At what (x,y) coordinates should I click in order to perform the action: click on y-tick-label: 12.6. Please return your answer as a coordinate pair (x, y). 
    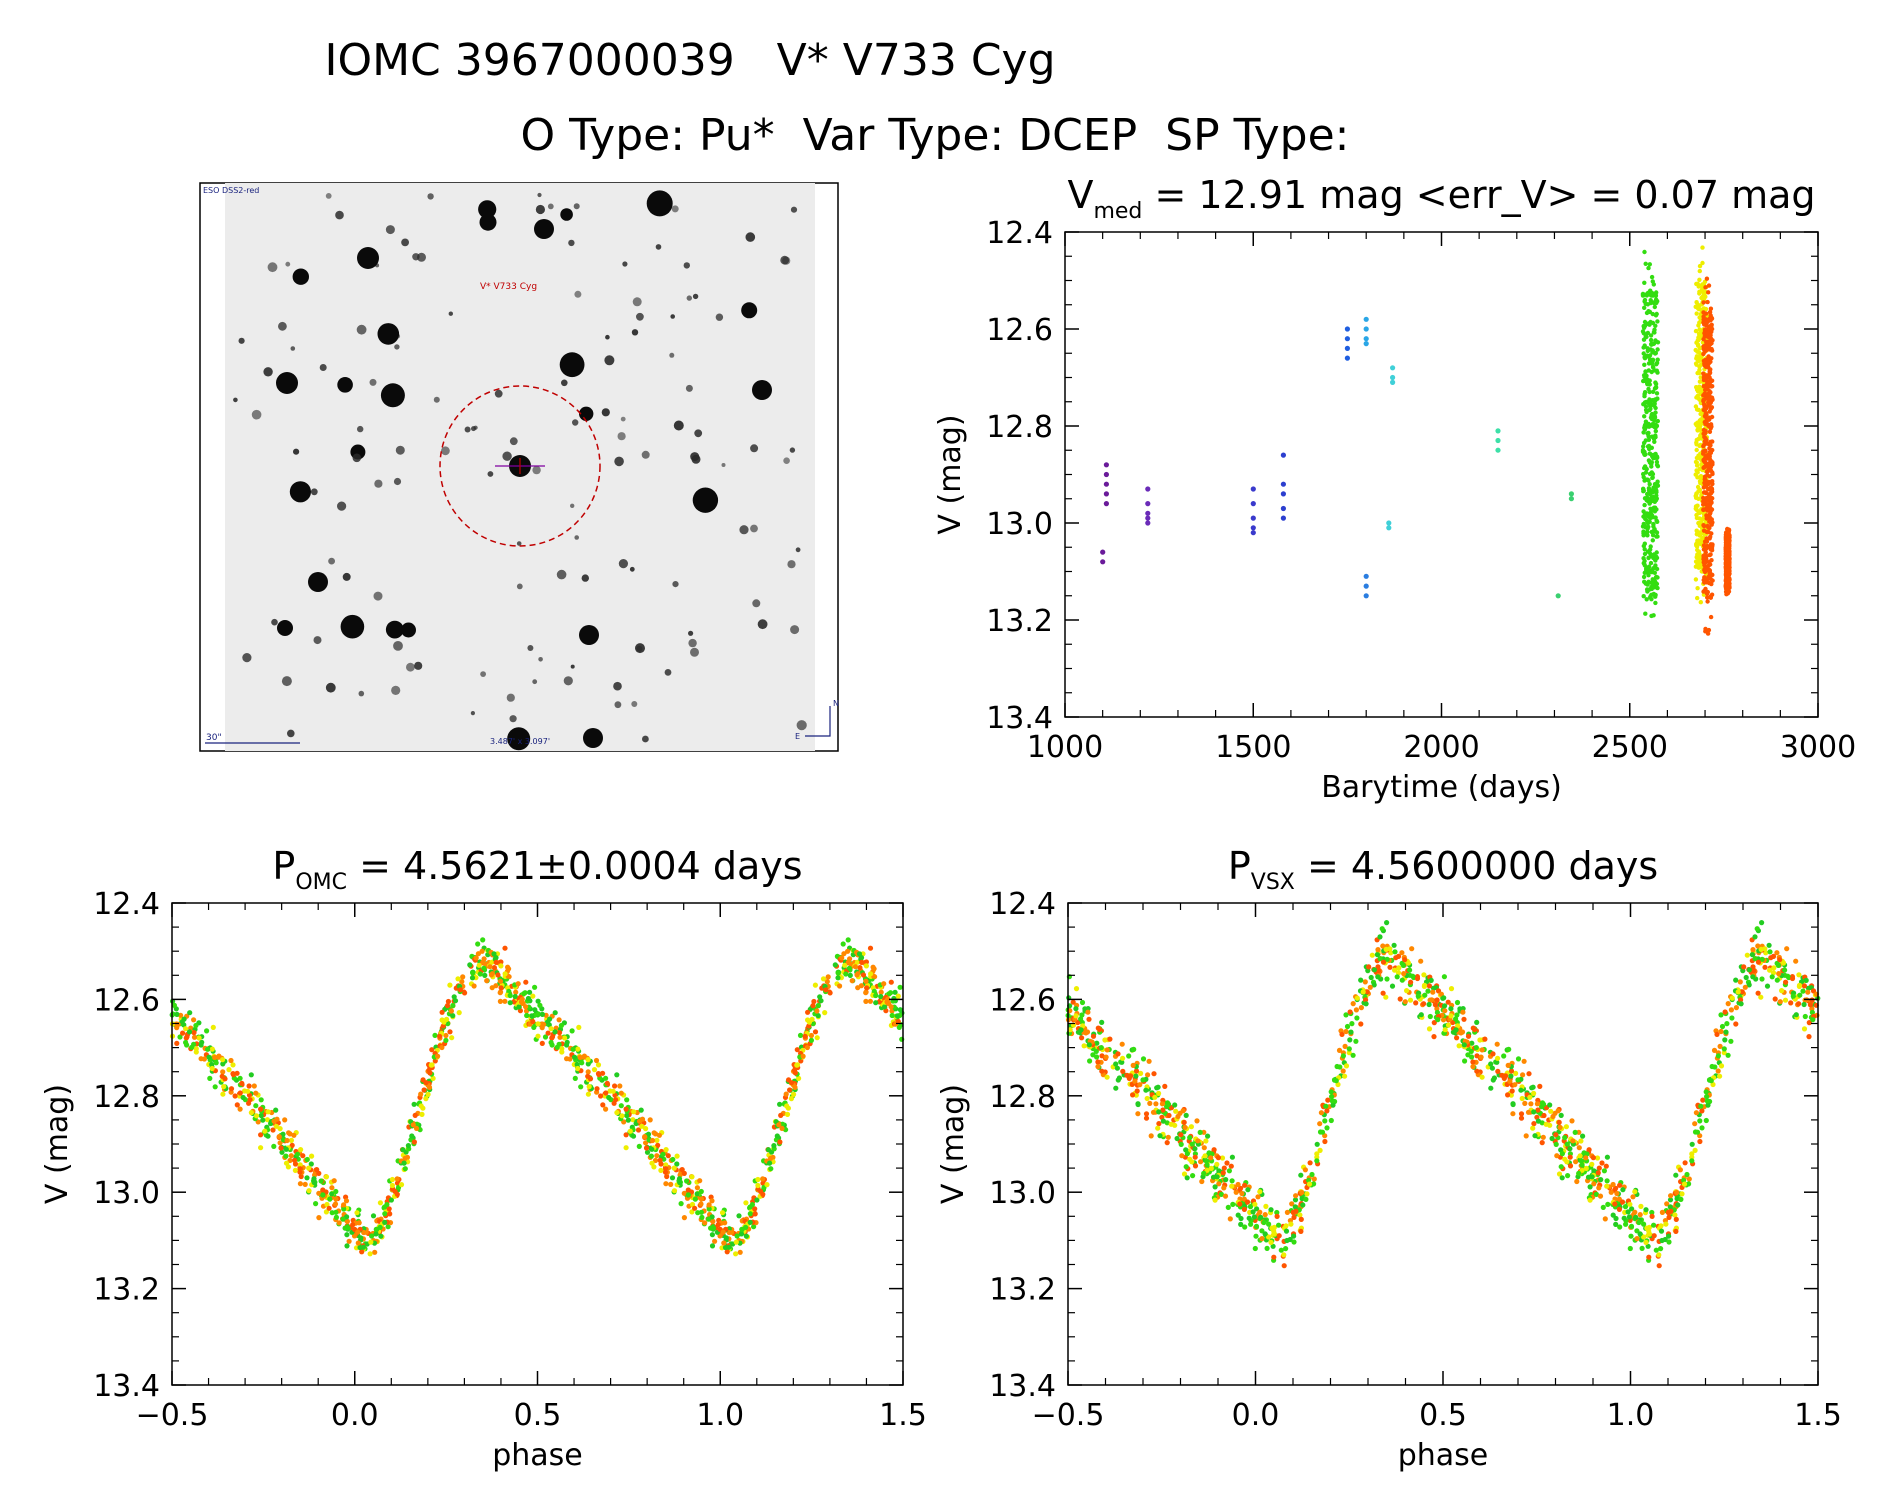
    Looking at the image, I should click on (1019, 330).